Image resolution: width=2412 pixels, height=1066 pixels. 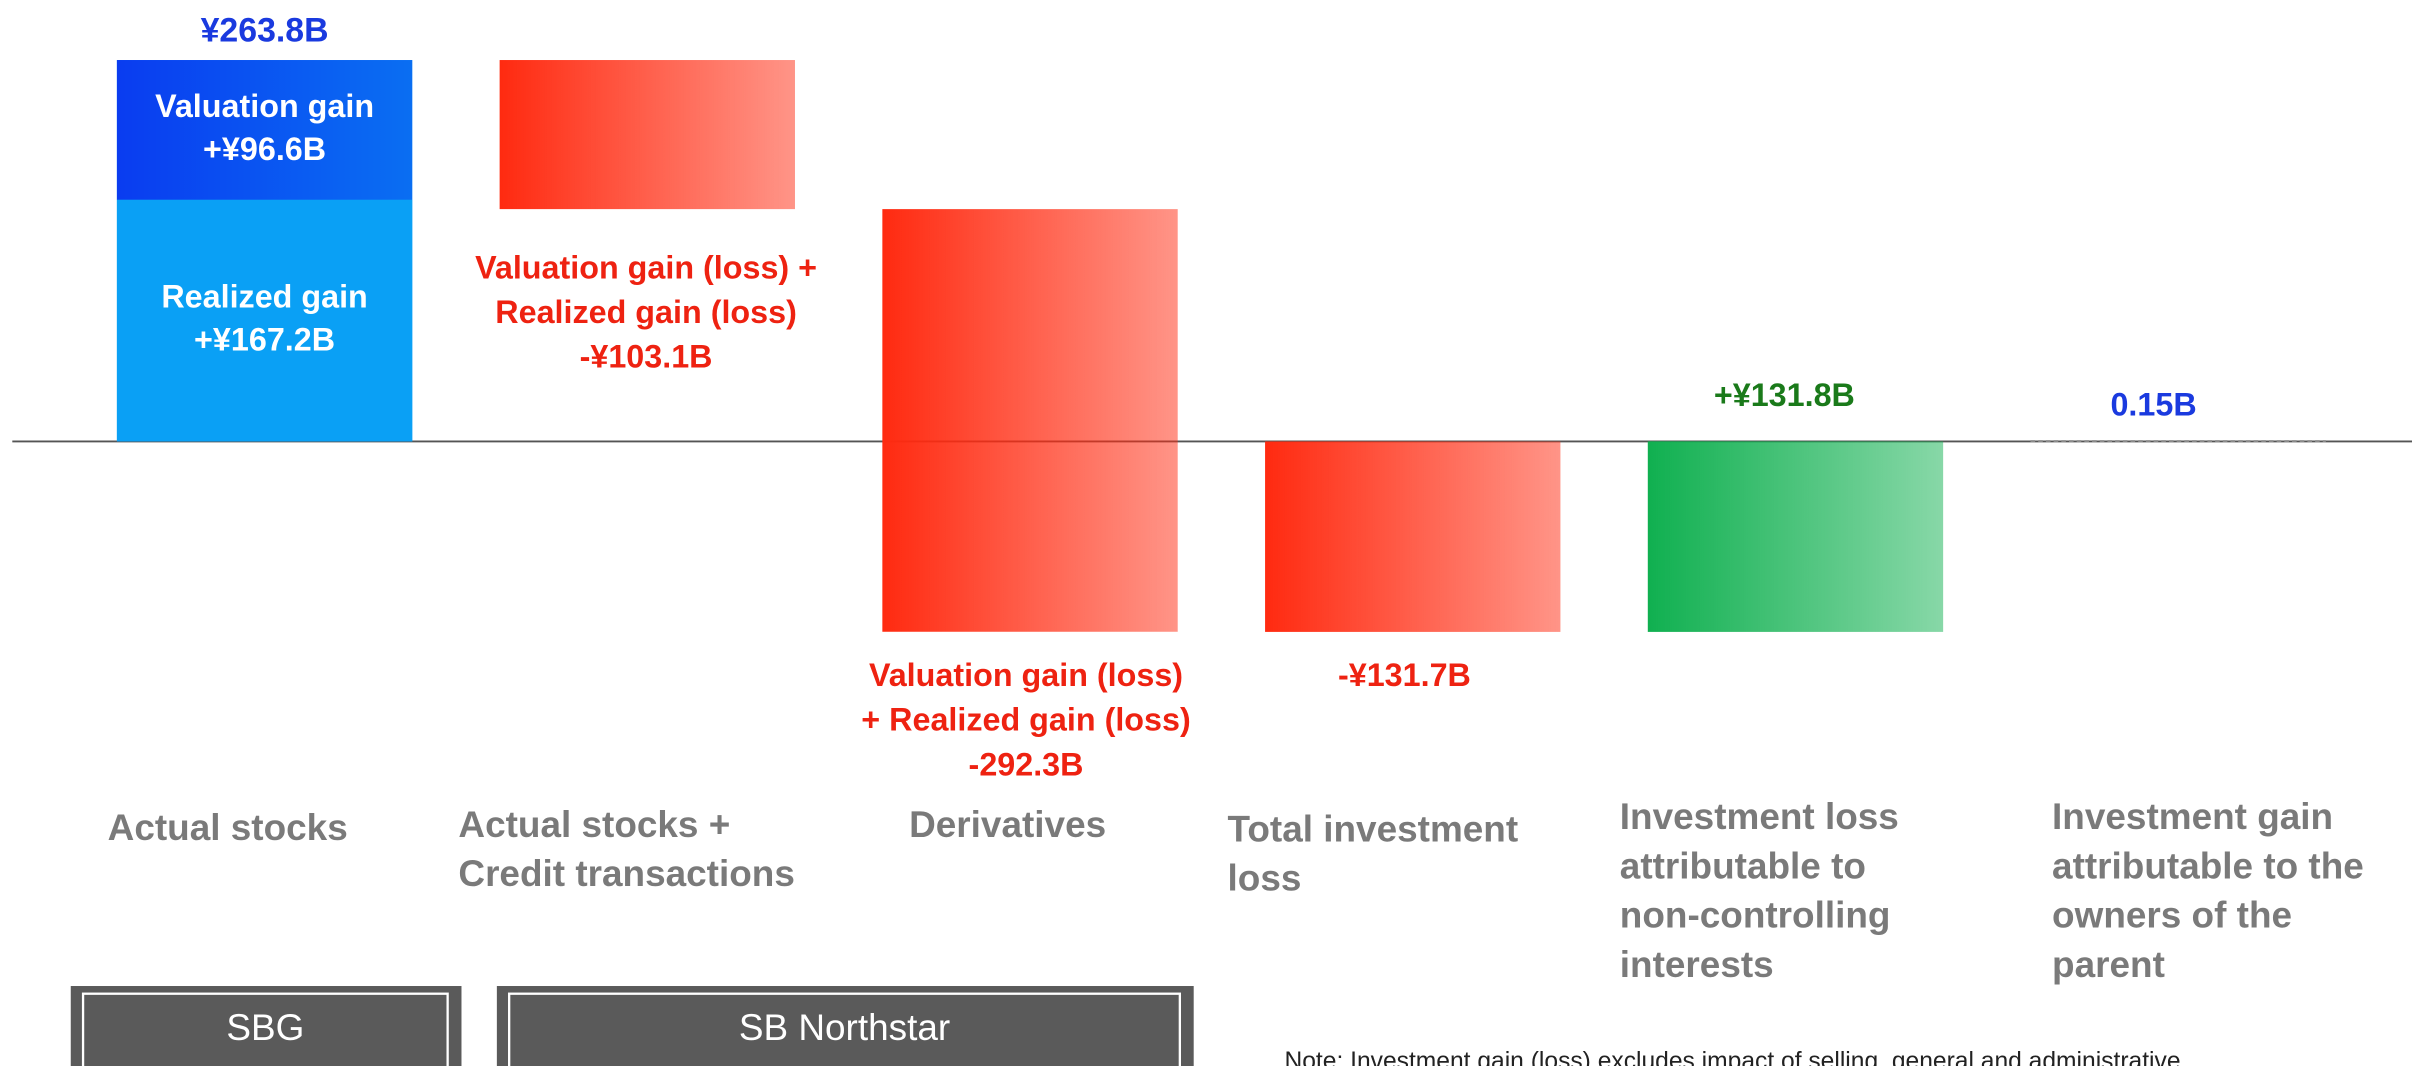 I want to click on value-label: 0.15B, so click(x=2153, y=405).